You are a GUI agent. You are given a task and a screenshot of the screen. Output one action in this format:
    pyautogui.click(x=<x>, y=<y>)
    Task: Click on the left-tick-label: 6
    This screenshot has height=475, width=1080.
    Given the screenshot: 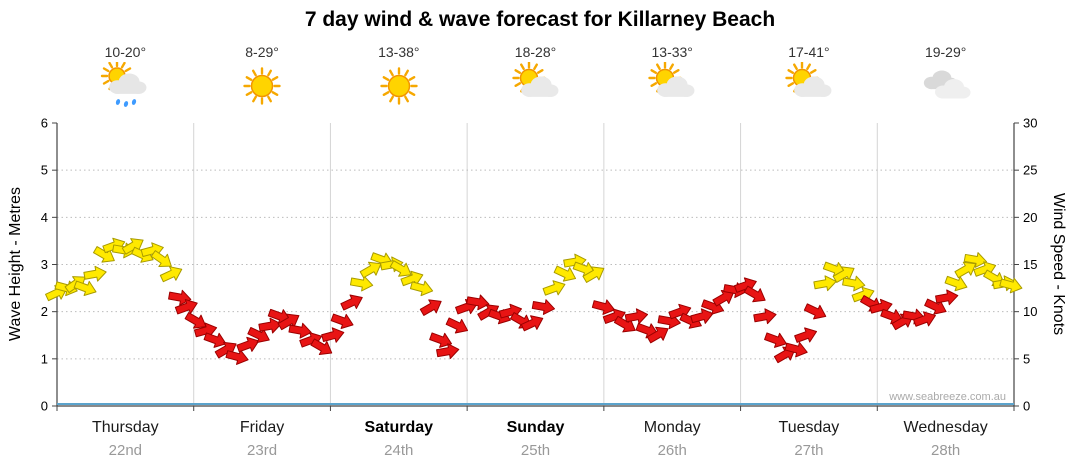 What is the action you would take?
    pyautogui.click(x=44, y=123)
    